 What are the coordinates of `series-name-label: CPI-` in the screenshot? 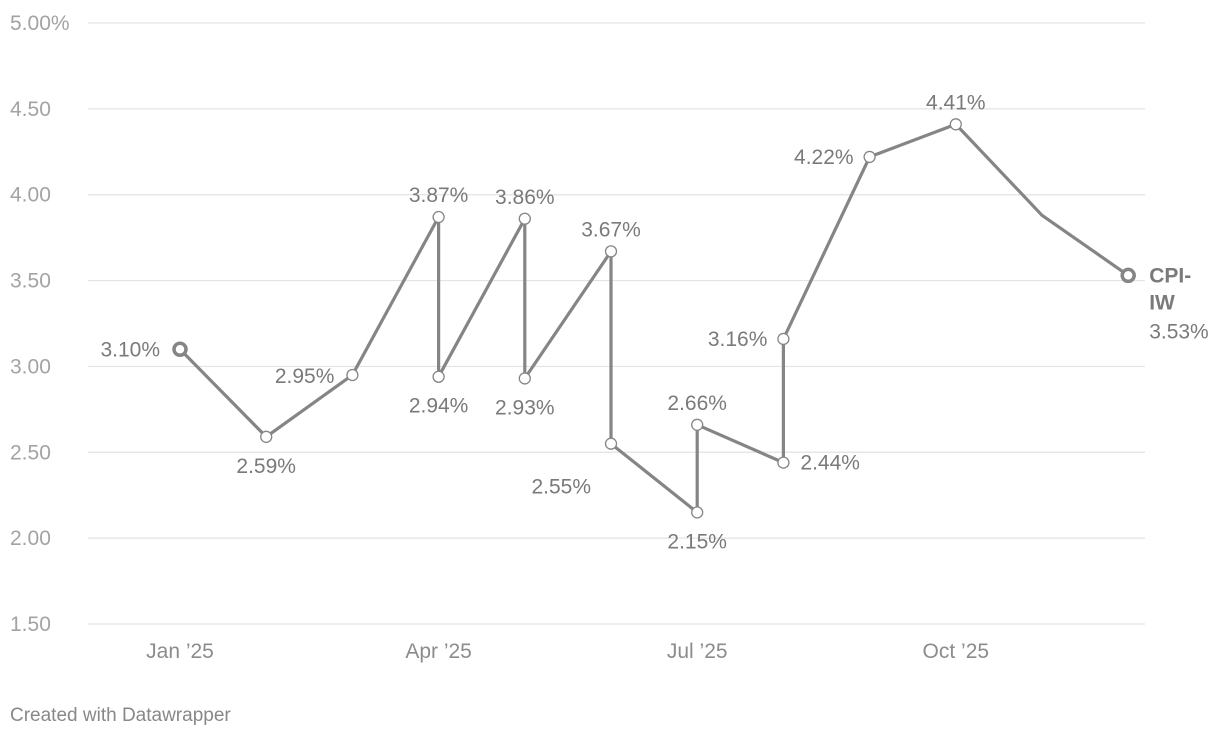 It's located at (1170, 275).